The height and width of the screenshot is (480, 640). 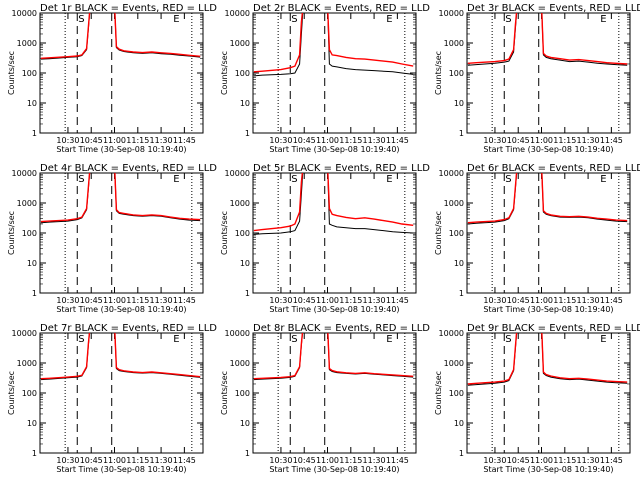 I want to click on chart-title: Det 5r BLACK = Events, RED = LLD, so click(x=341, y=168).